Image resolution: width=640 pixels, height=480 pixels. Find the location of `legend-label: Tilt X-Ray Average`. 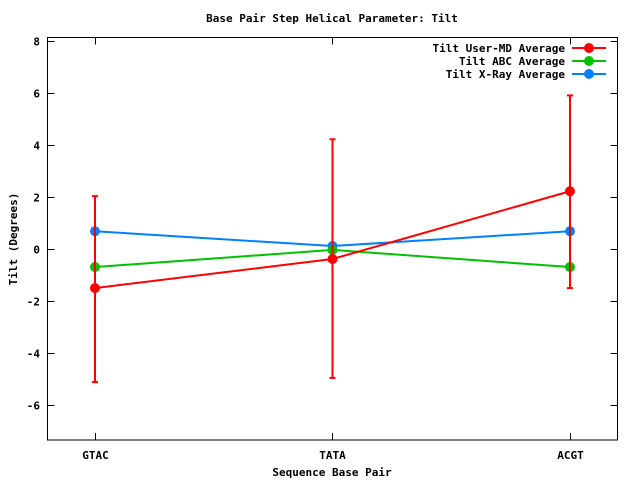

legend-label: Tilt X-Ray Average is located at coordinates (506, 74).